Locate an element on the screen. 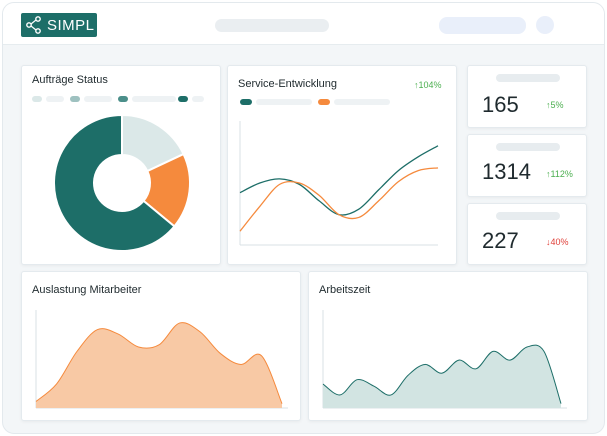  kpi-change: ↑112% is located at coordinates (559, 174).